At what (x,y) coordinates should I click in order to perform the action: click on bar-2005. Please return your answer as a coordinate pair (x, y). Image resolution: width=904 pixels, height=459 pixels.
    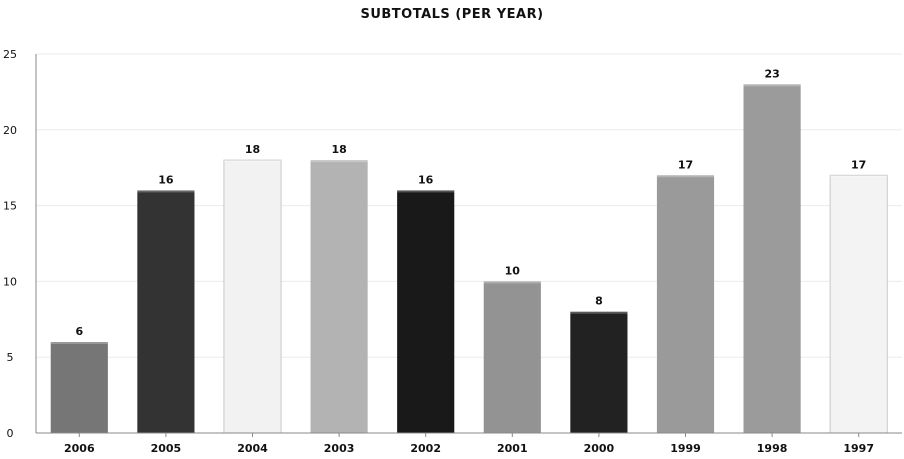
    Looking at the image, I should click on (166, 311).